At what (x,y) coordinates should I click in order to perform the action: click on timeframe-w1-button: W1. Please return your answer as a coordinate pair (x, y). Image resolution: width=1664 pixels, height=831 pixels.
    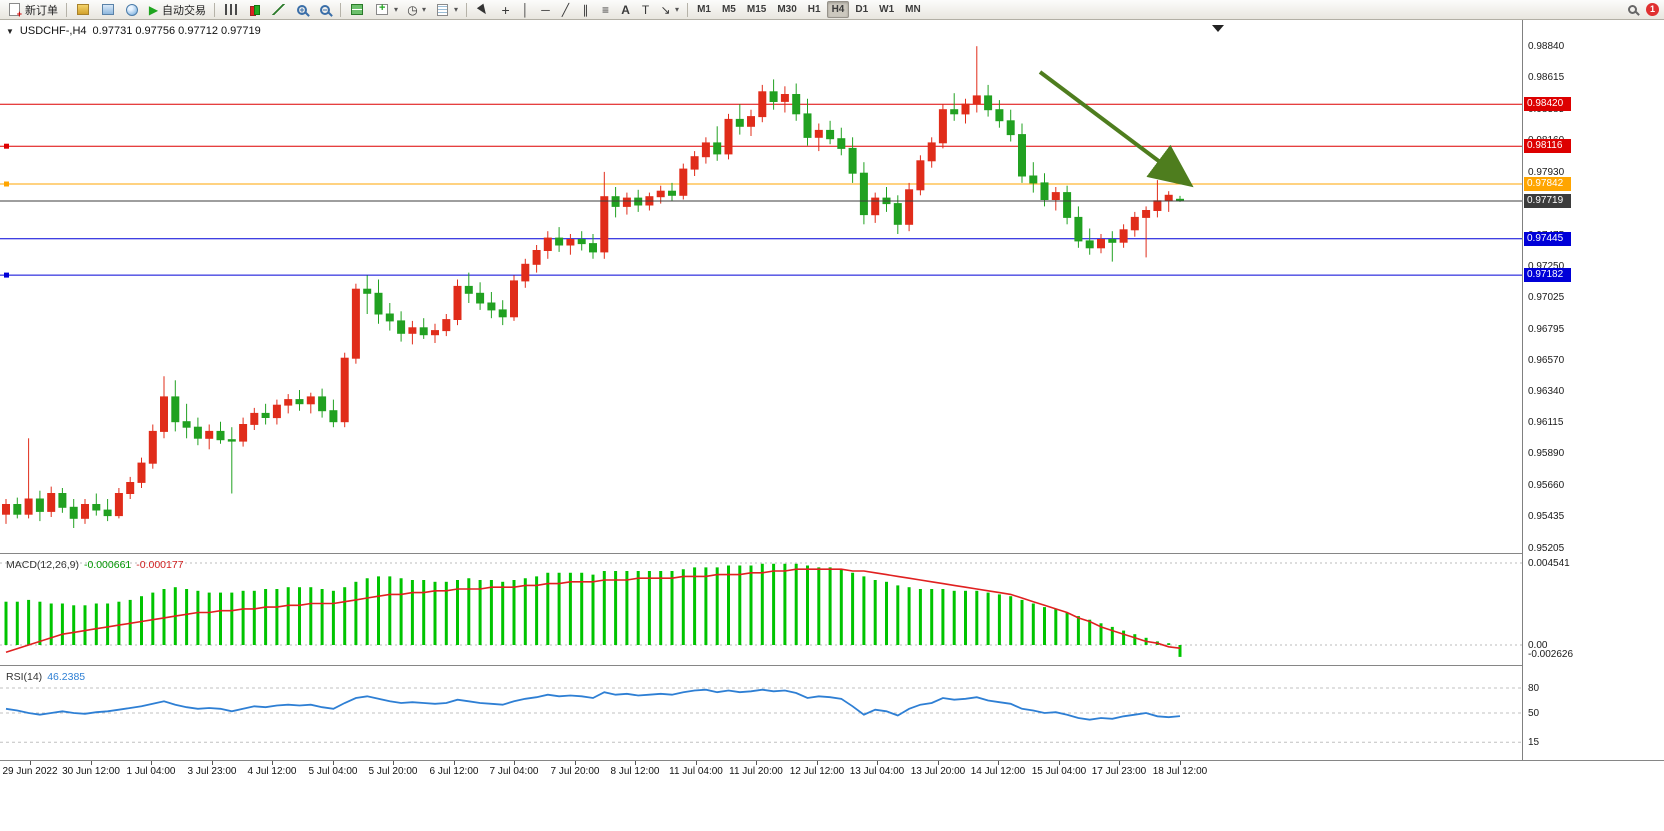
    Looking at the image, I should click on (886, 9).